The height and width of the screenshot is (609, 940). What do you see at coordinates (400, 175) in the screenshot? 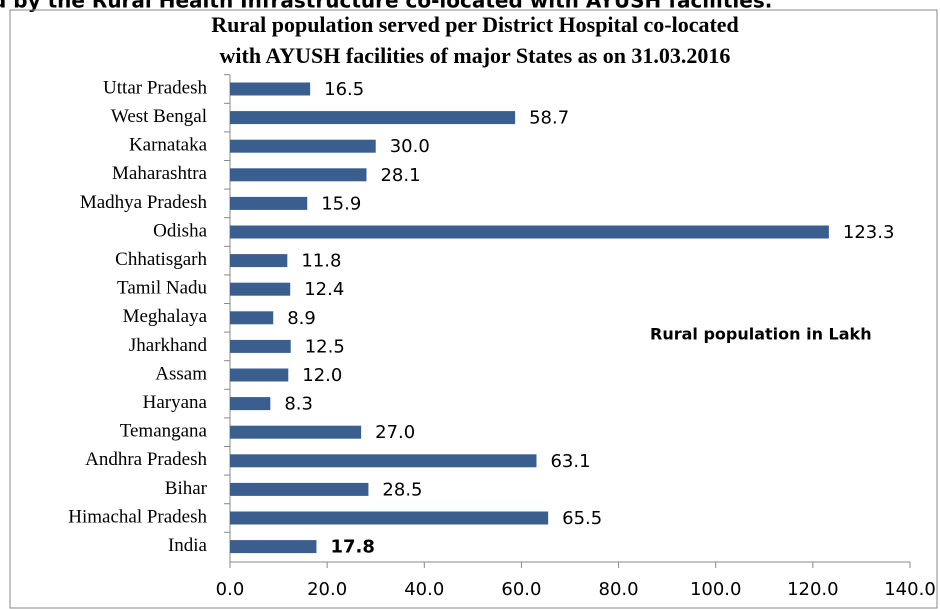
I see `value-label: 28.1` at bounding box center [400, 175].